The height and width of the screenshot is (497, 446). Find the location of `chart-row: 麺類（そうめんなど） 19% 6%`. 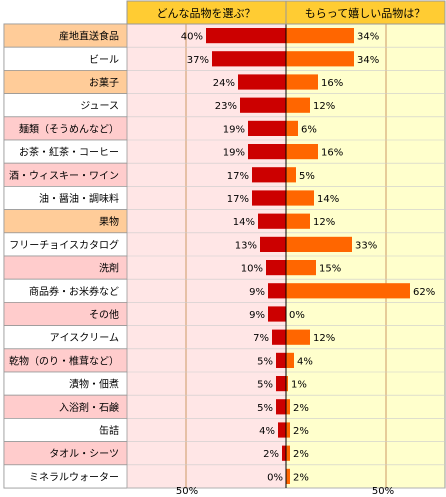

chart-row: 麺類（そうめんなど） 19% 6% is located at coordinates (224, 128).